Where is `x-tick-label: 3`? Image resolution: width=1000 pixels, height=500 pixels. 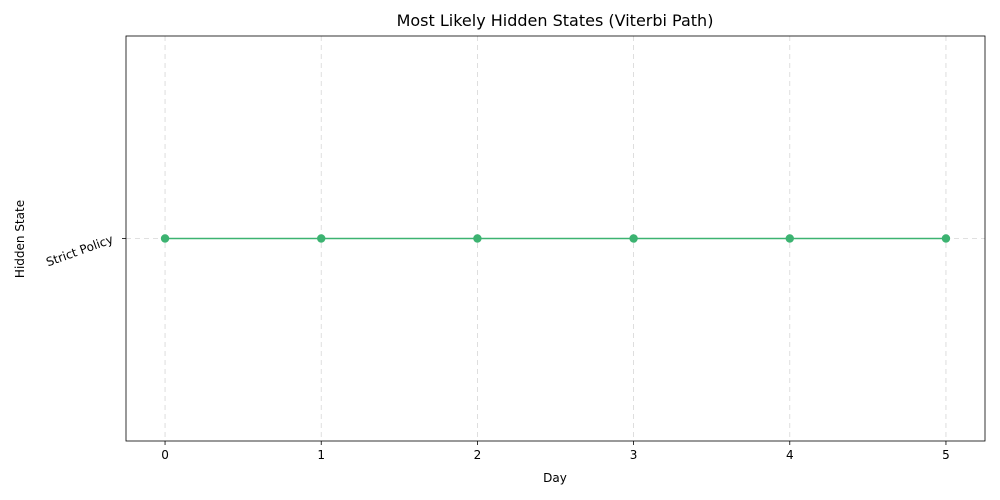
x-tick-label: 3 is located at coordinates (634, 455).